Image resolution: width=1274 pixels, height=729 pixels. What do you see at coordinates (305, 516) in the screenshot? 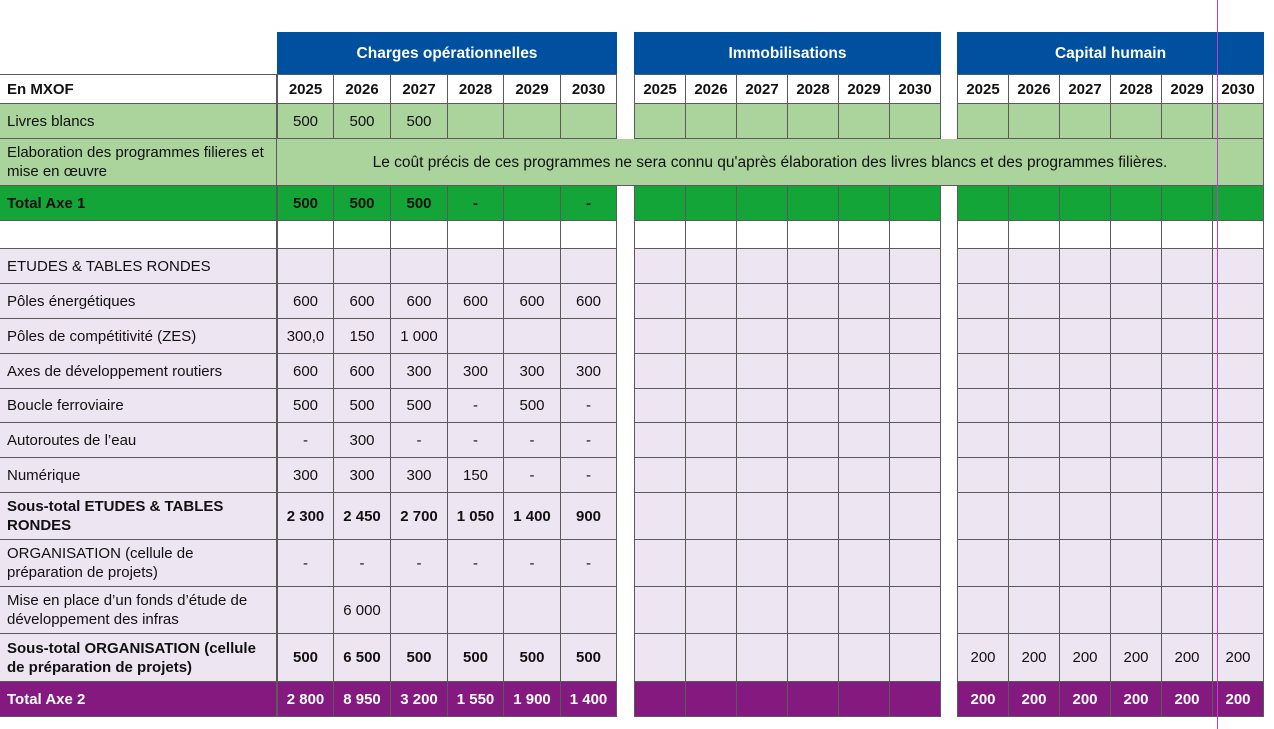
I see `value-cell: 2 300` at bounding box center [305, 516].